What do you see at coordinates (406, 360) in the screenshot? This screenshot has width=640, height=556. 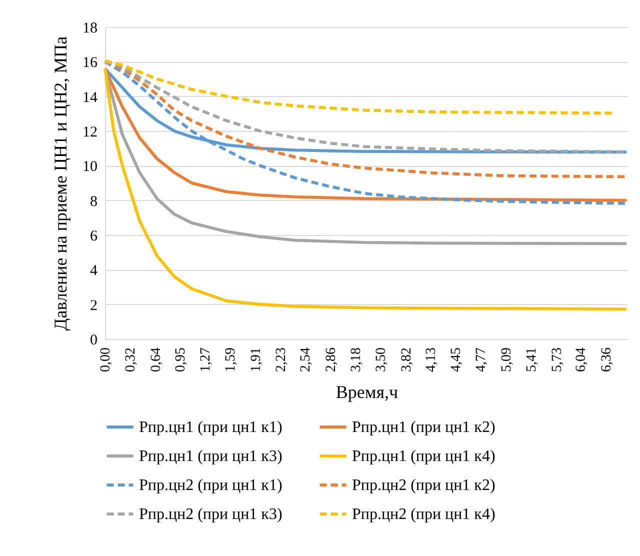 I see `x-tick-label: 3,82` at bounding box center [406, 360].